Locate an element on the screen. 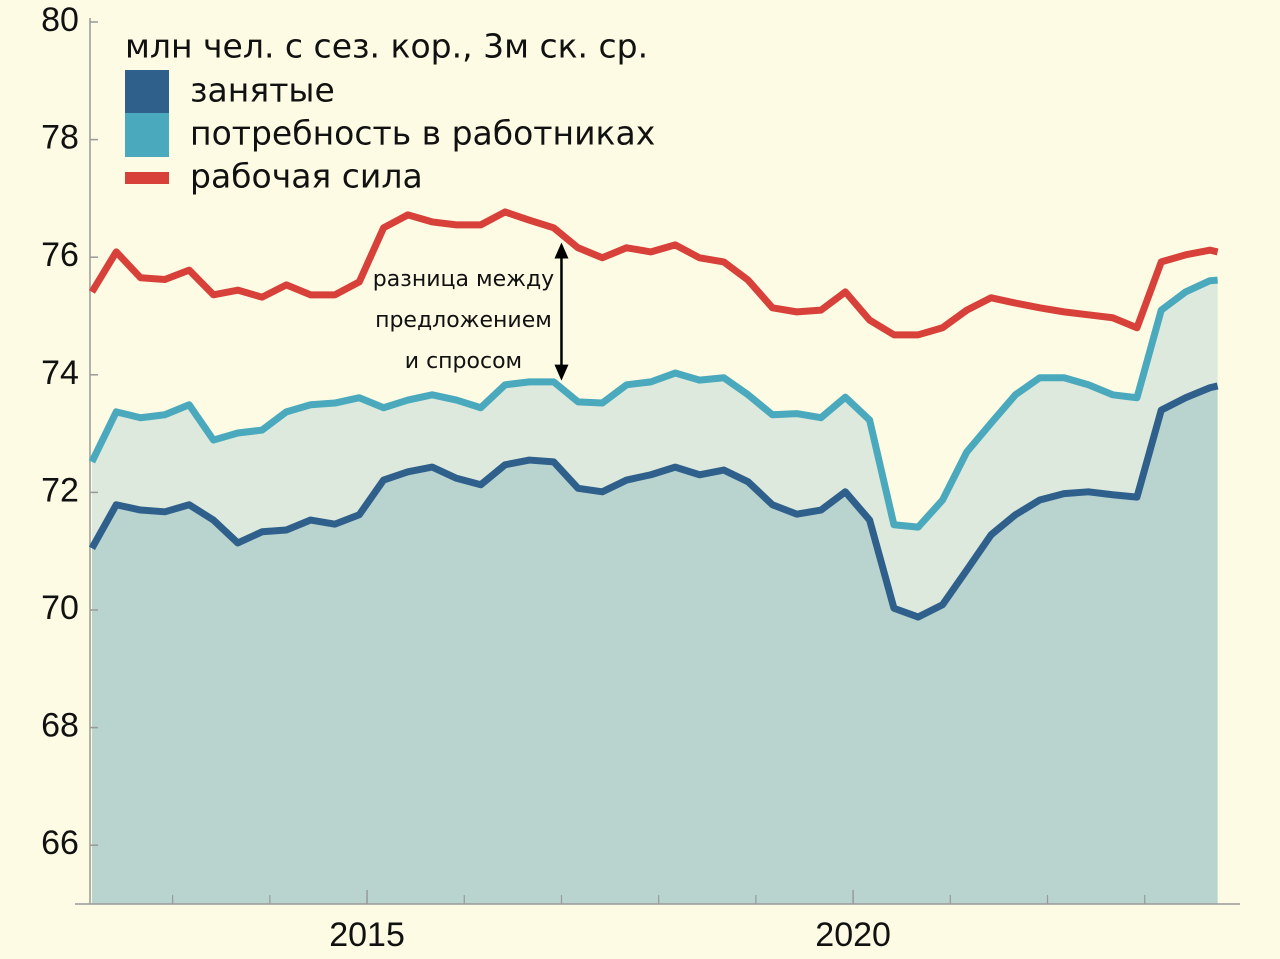  legend-title: млн чел. с сез. кор., 3м ск. ср. is located at coordinates (386, 46).